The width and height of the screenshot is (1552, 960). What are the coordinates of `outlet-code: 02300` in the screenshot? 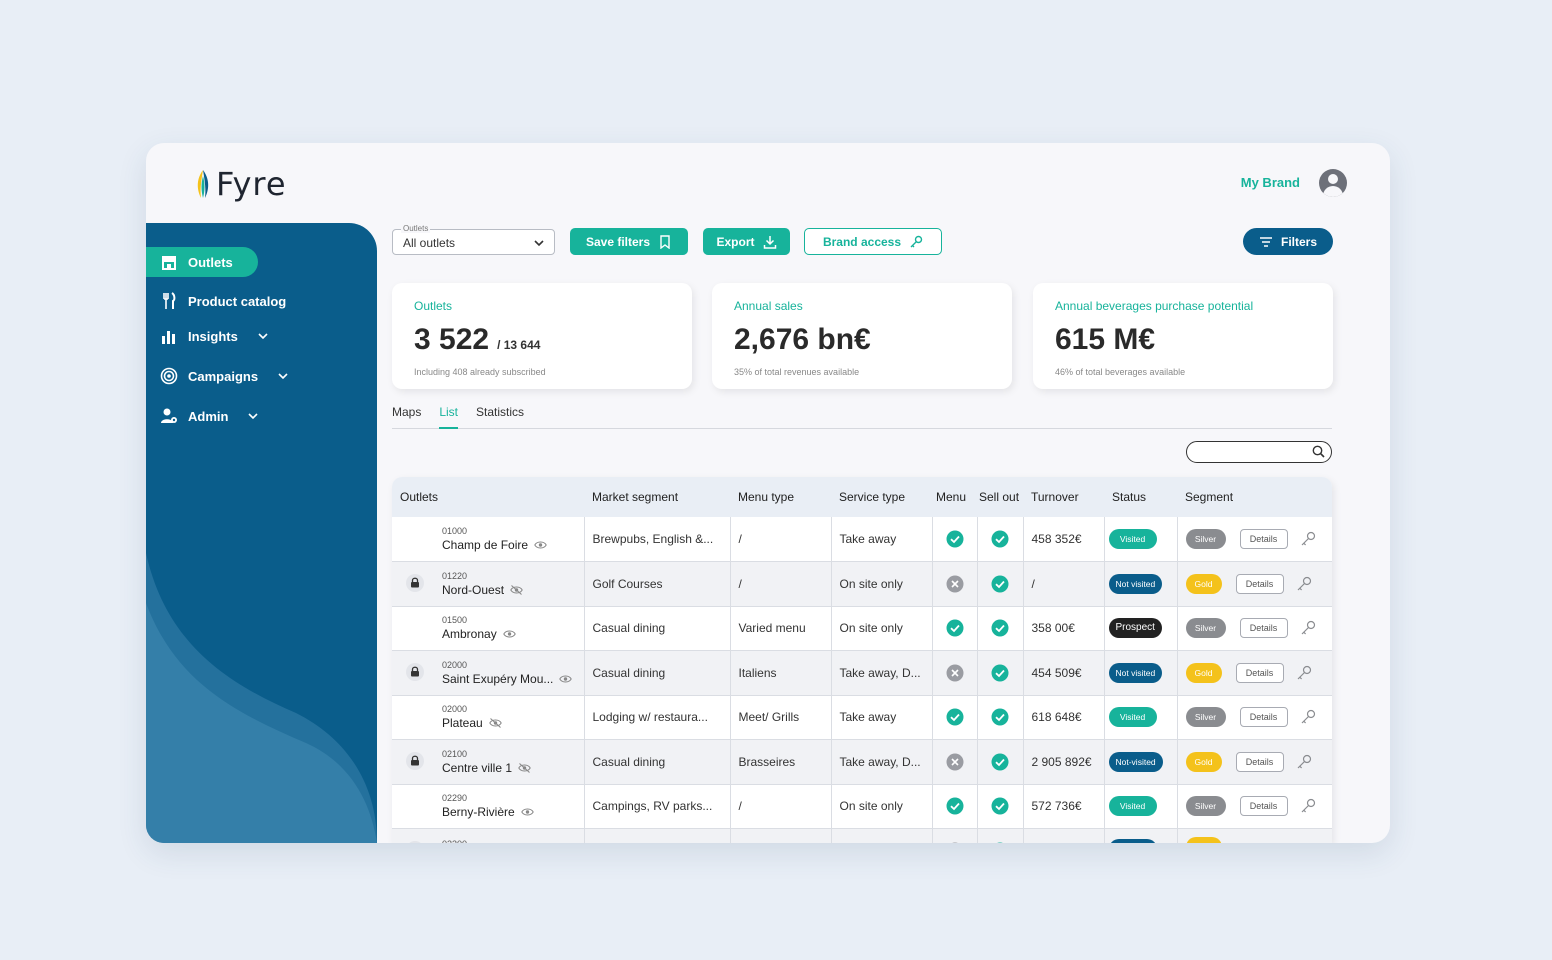 It's located at (509, 841).